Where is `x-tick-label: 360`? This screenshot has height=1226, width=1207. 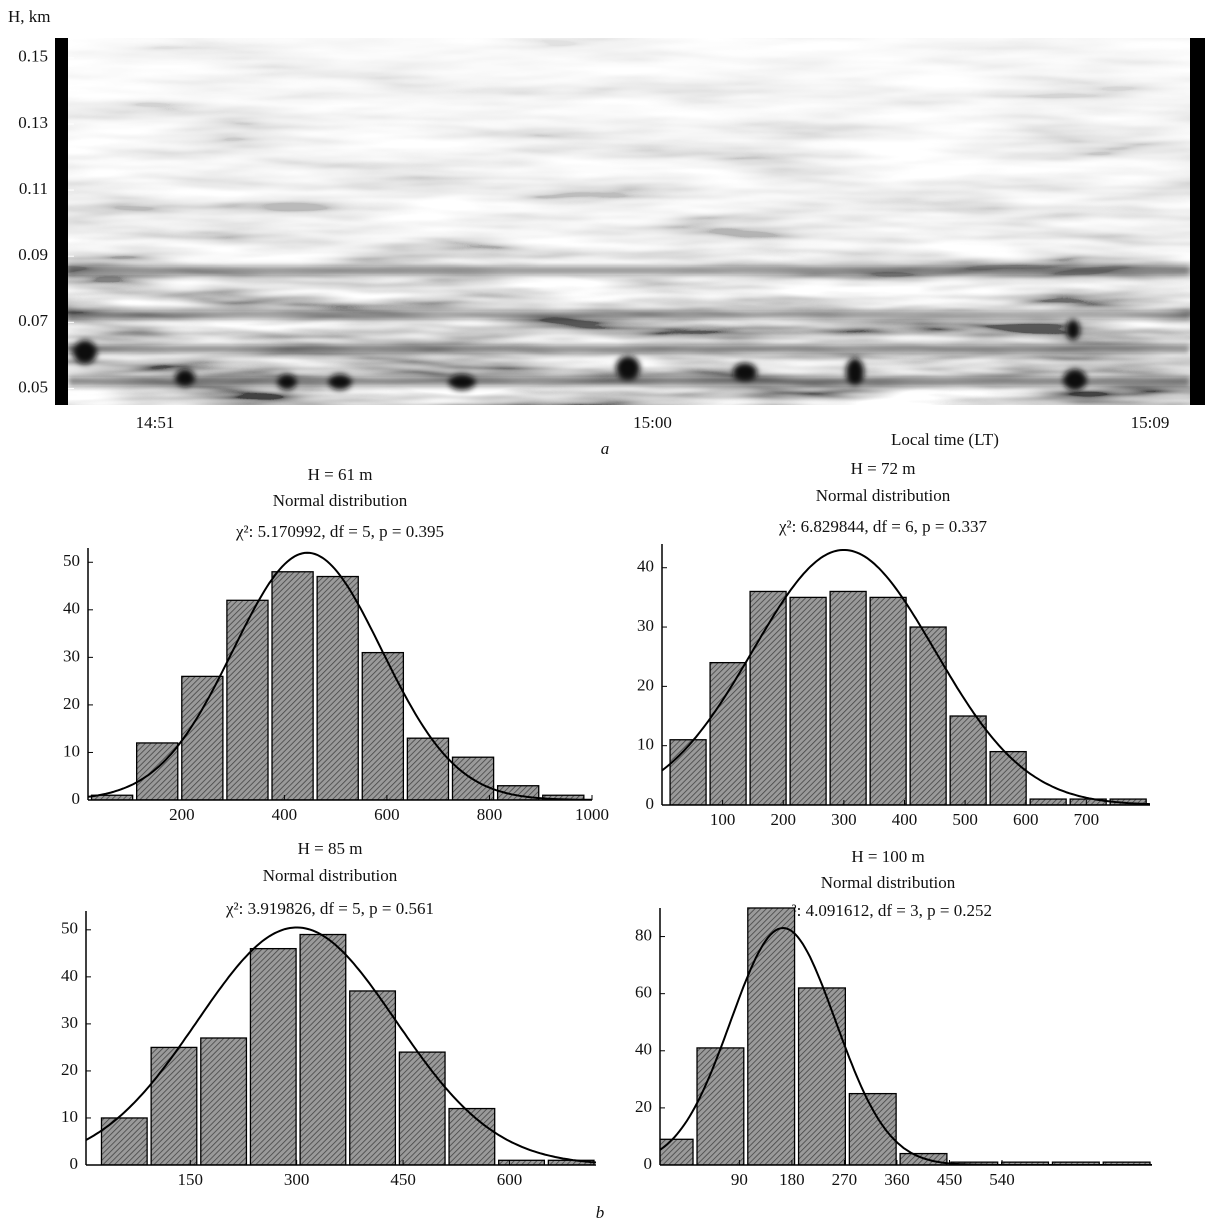
x-tick-label: 360 is located at coordinates (897, 1179).